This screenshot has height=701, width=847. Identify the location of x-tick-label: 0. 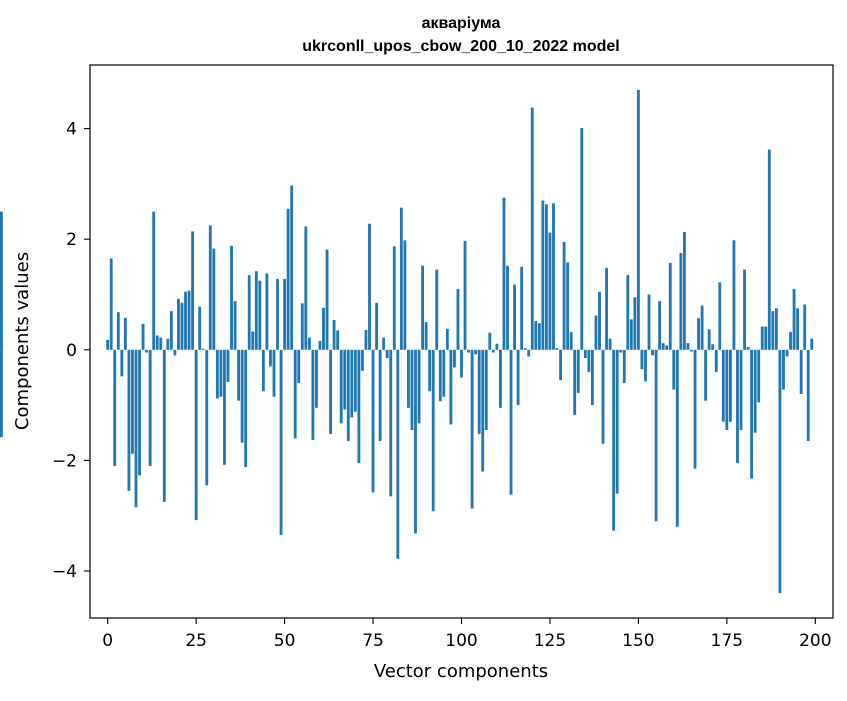
(107, 641).